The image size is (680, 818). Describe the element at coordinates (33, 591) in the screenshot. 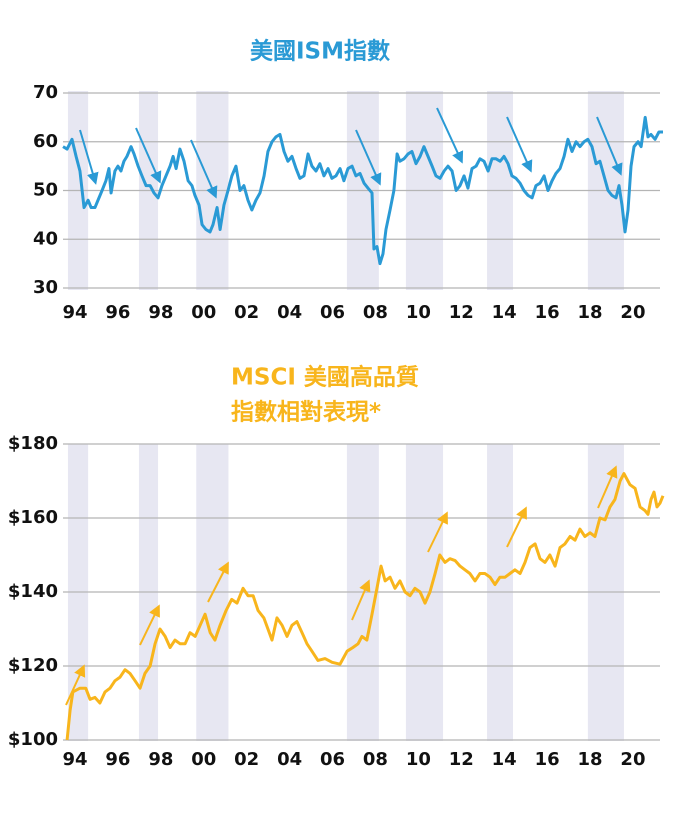

I see `y-tick-label: $140` at that location.